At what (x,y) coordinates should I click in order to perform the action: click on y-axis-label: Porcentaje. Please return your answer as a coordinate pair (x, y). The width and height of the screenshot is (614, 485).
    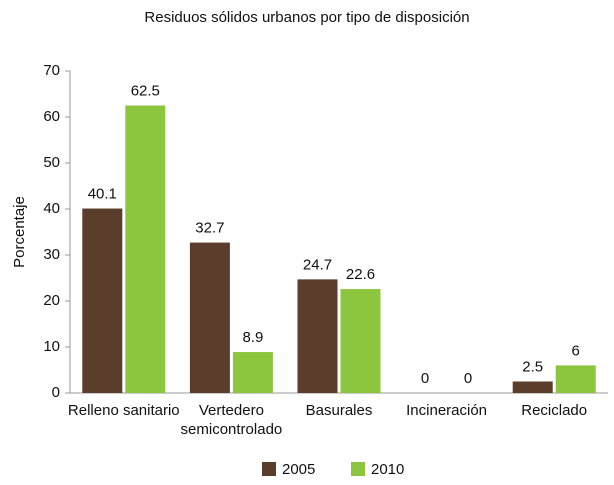
    Looking at the image, I should click on (19, 232).